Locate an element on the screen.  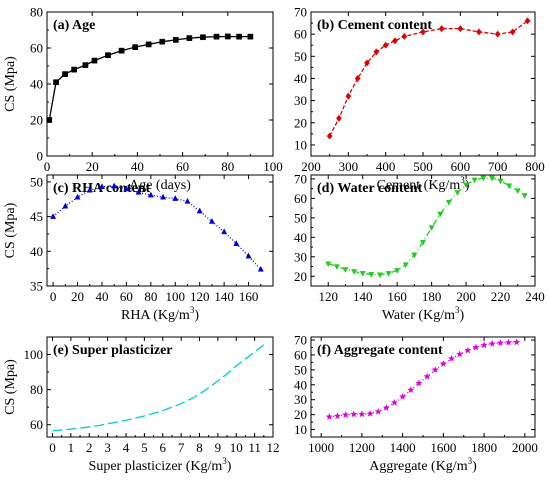
x-axis-label-text: RHA (Kg/m is located at coordinates (155, 315).